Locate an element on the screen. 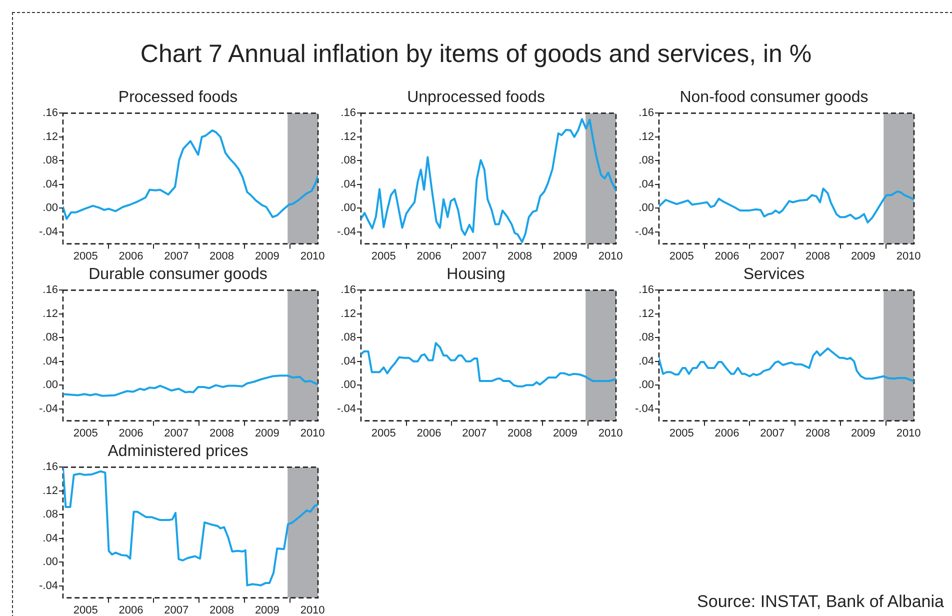  text: Chart 7 Annual inflation by items of goods and services, in % is located at coordinates (476, 54).